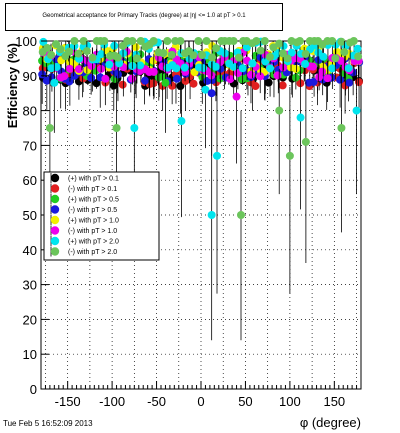 The width and height of the screenshot is (400, 433). What do you see at coordinates (30, 180) in the screenshot?
I see `y-tick-label: 60` at bounding box center [30, 180].